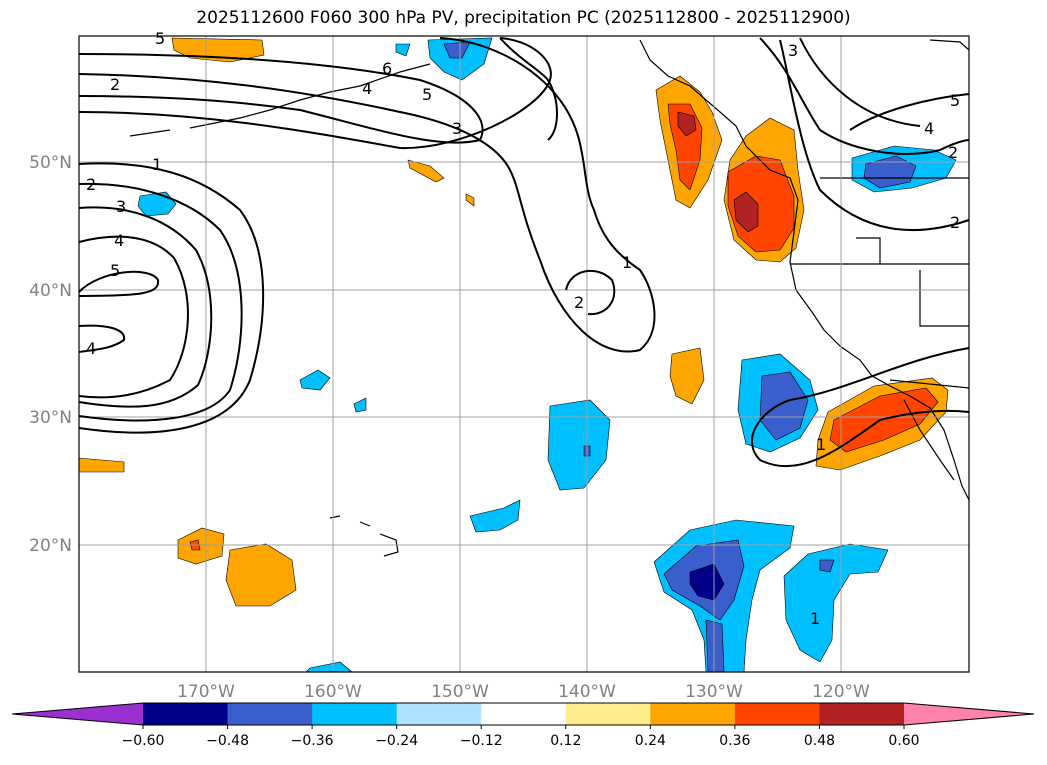 Image resolution: width=1047 pixels, height=765 pixels. I want to click on colorbar-tick-label: −0.12, so click(481, 741).